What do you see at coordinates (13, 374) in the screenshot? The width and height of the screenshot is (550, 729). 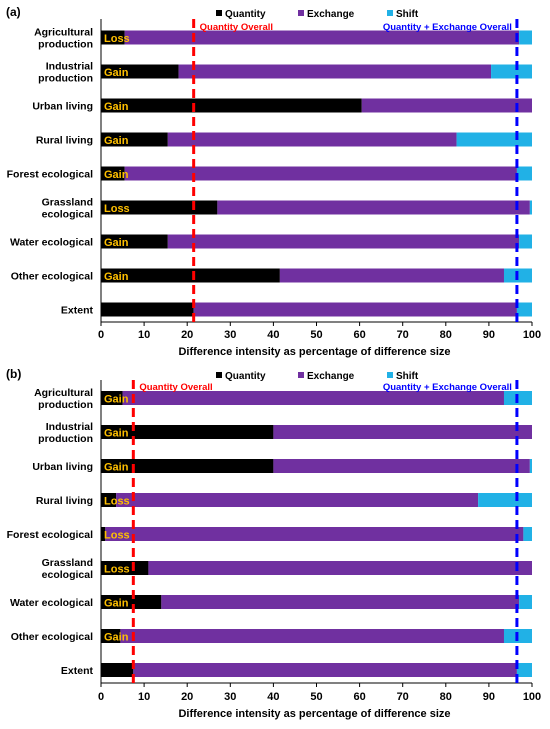 I see `panel-label: (b)` at bounding box center [13, 374].